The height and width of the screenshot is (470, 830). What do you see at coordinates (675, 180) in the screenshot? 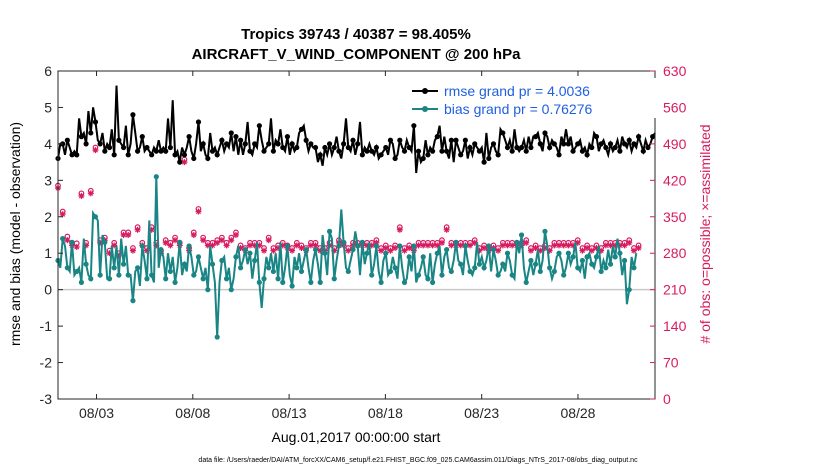
I see `y-right-tick-label: 420` at bounding box center [675, 180].